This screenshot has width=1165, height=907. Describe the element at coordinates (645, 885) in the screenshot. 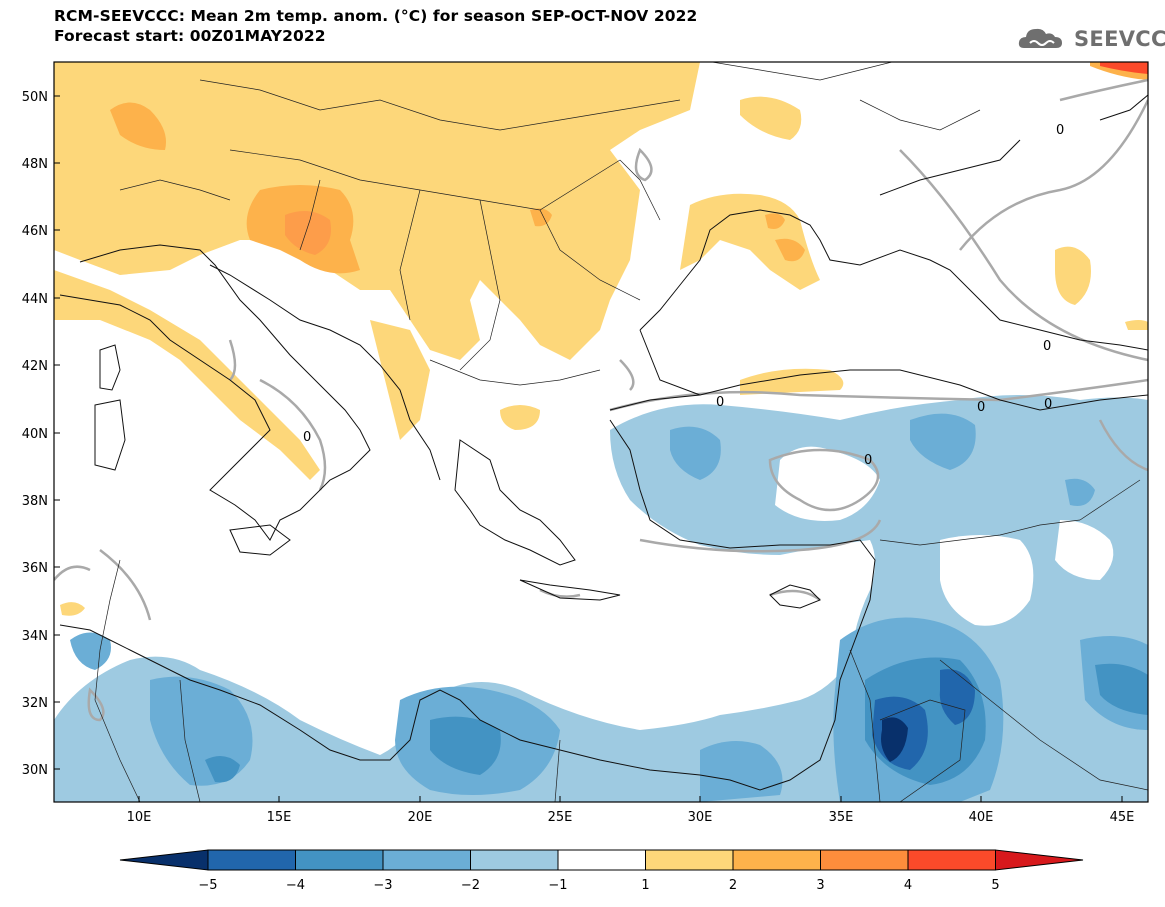

I see `colorbar-tick: 1` at that location.